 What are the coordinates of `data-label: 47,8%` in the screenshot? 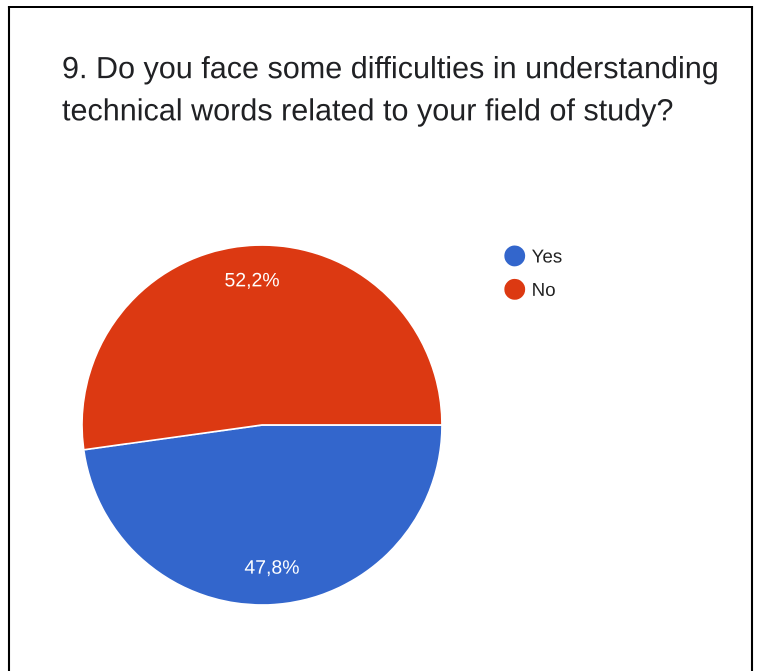 It's located at (271, 568).